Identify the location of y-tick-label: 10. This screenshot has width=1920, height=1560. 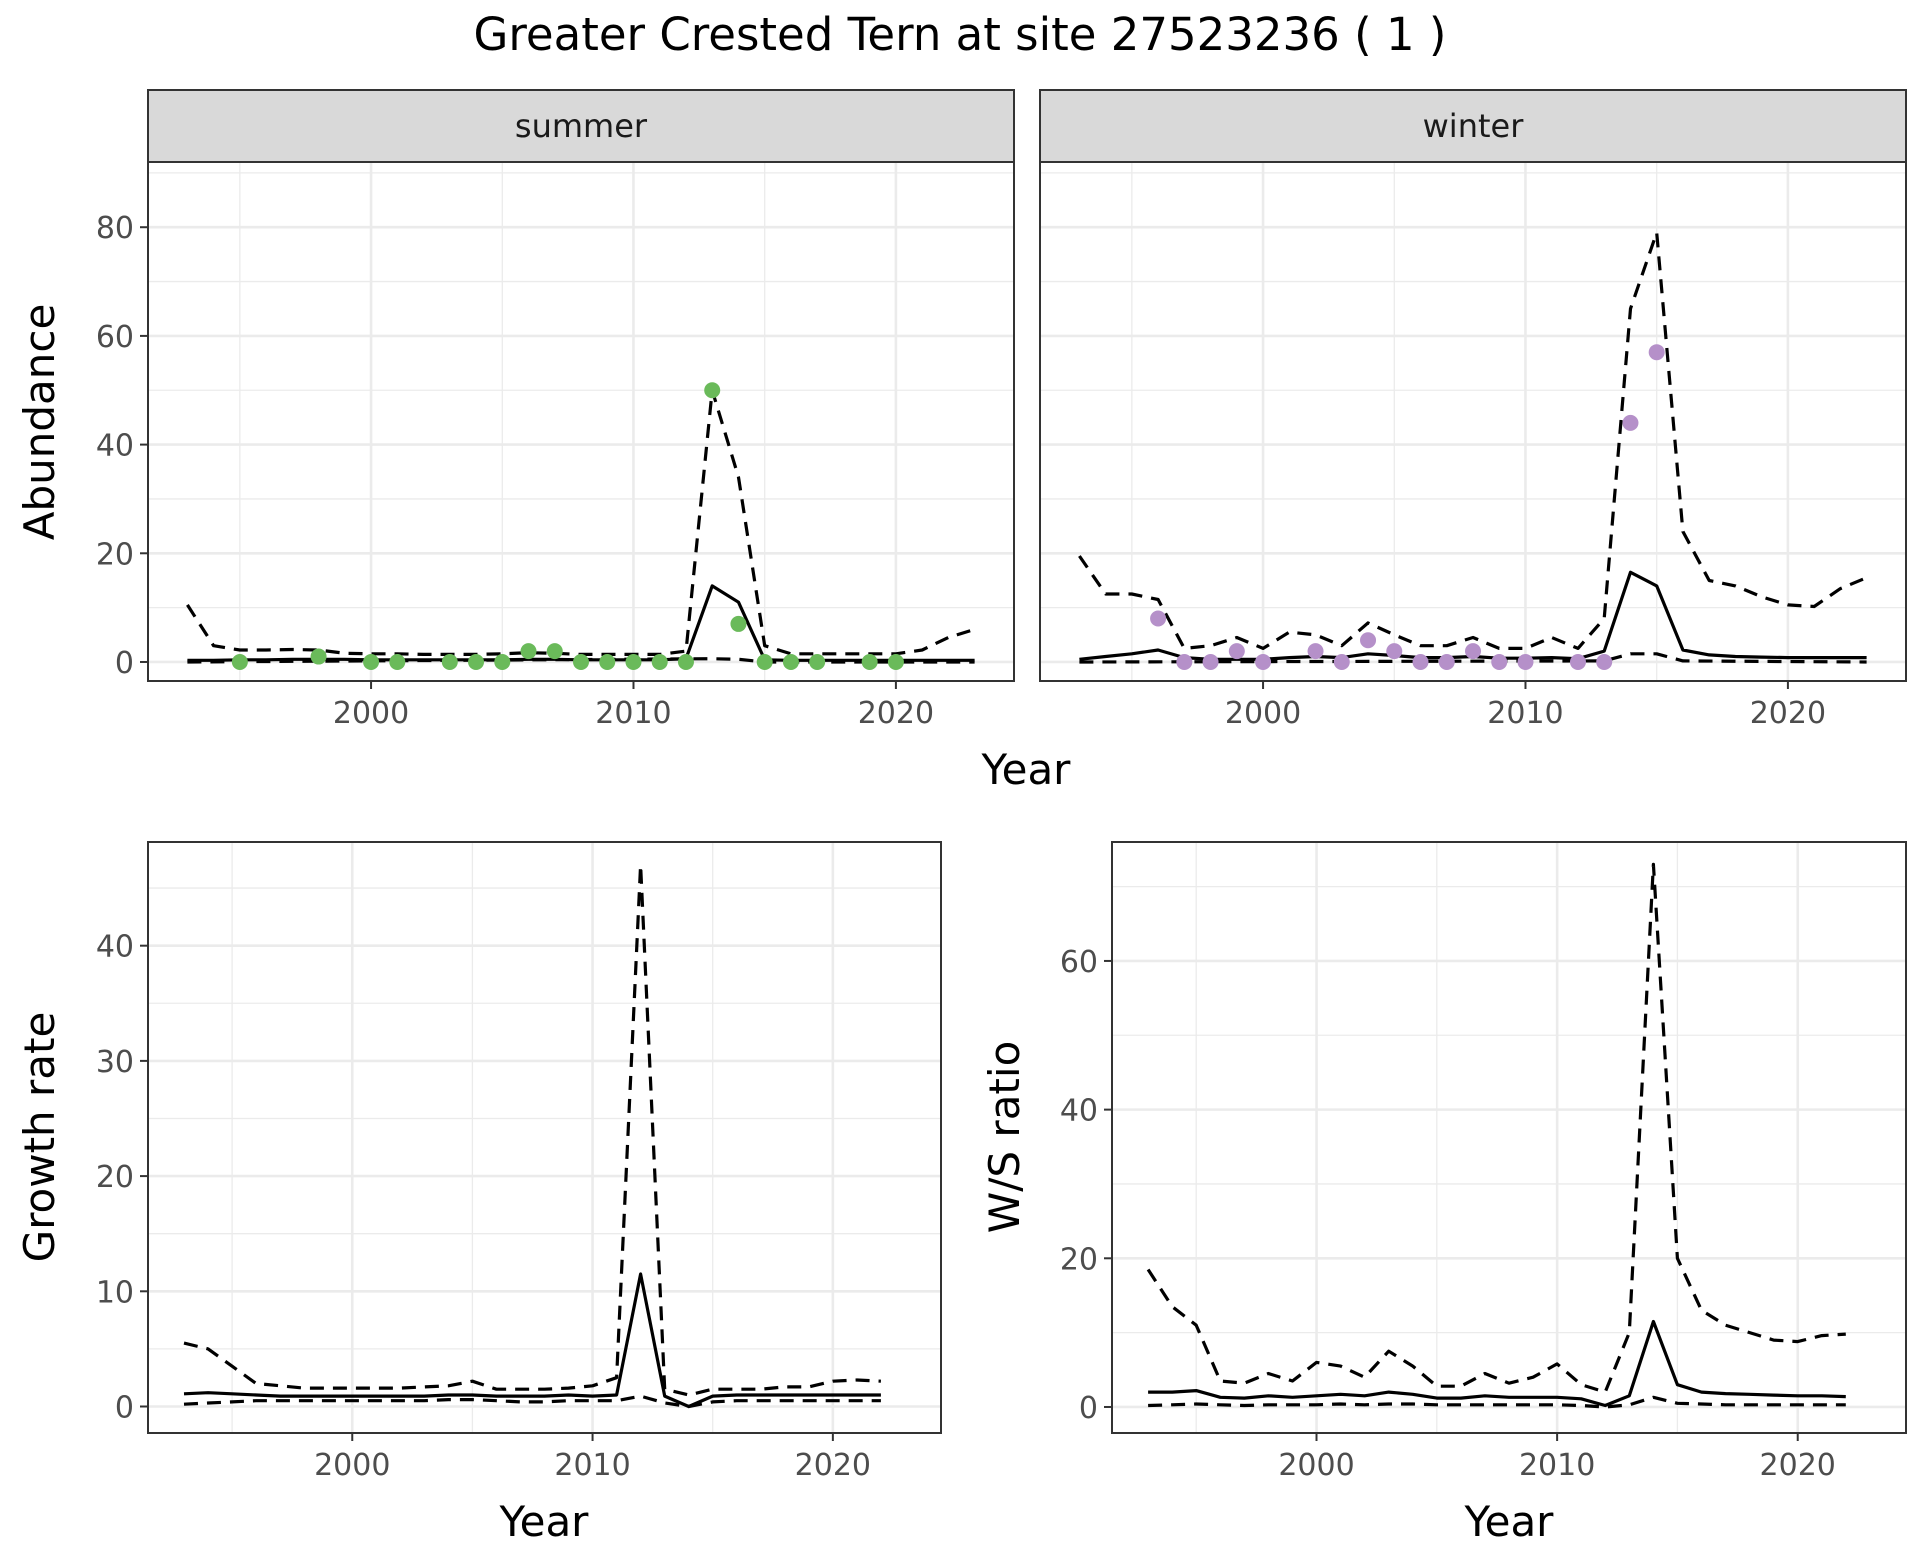
(115, 1292).